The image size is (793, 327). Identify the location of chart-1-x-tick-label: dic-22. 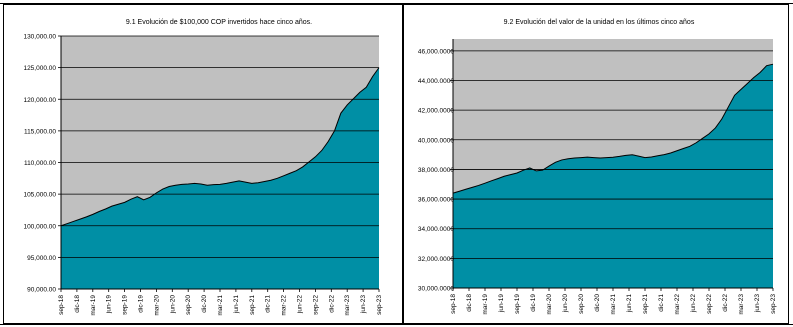
(331, 304).